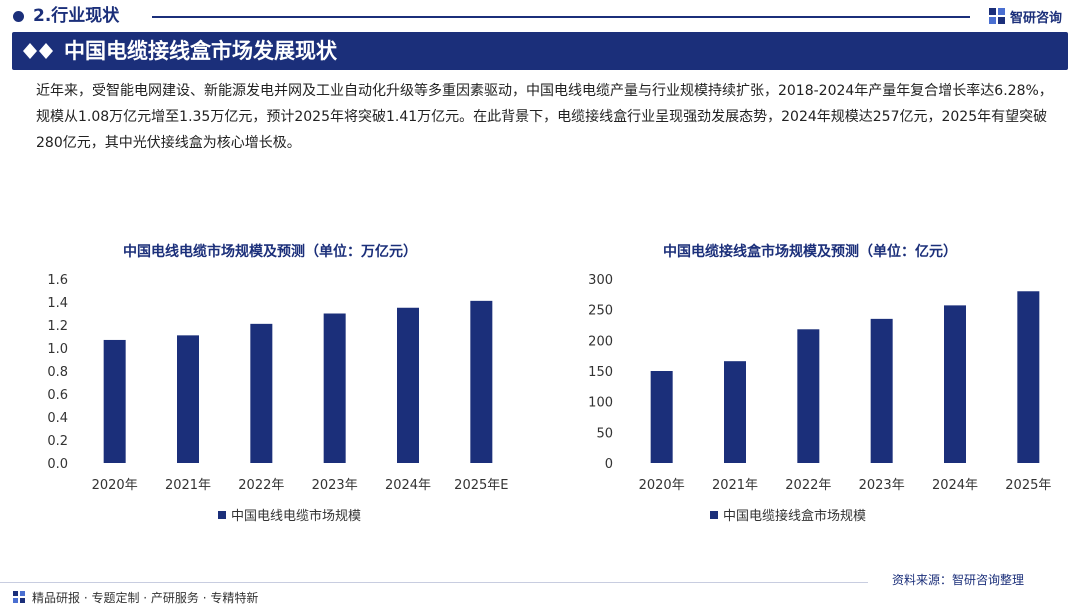  Describe the element at coordinates (810, 251) in the screenshot. I see `chart-title: 中国电缆接线盒市场规模及预测（单位：亿元）` at that location.